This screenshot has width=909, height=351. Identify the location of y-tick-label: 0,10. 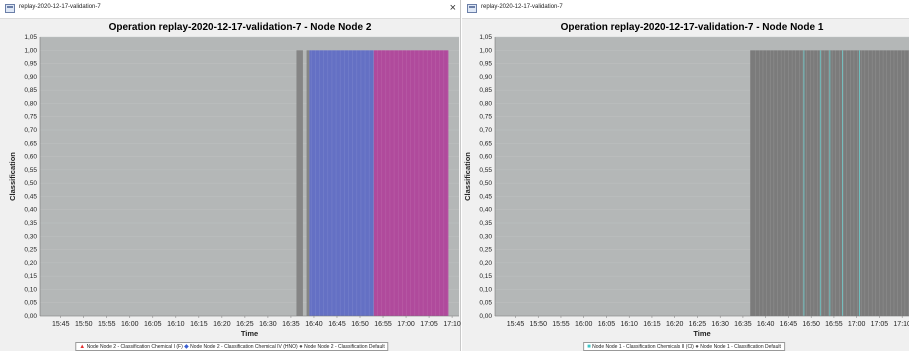
(485, 289).